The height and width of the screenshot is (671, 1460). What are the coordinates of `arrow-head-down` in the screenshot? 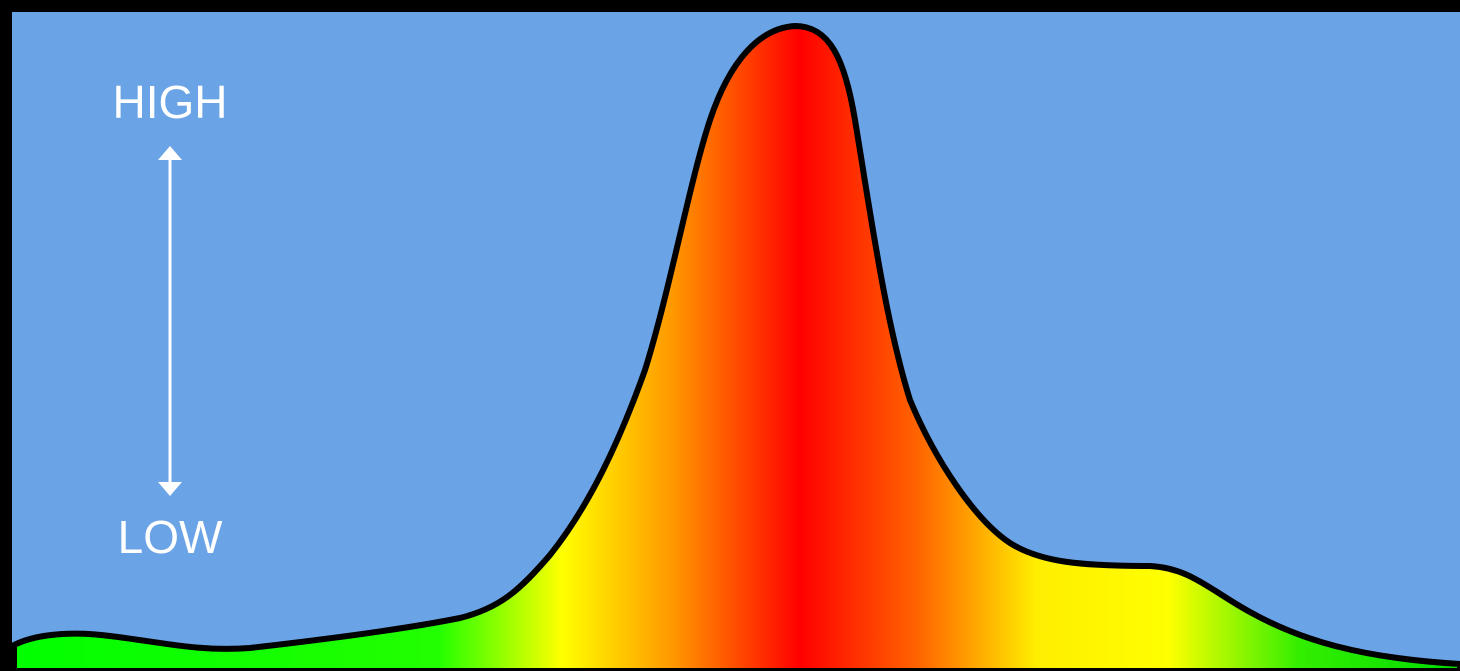 It's located at (170, 489).